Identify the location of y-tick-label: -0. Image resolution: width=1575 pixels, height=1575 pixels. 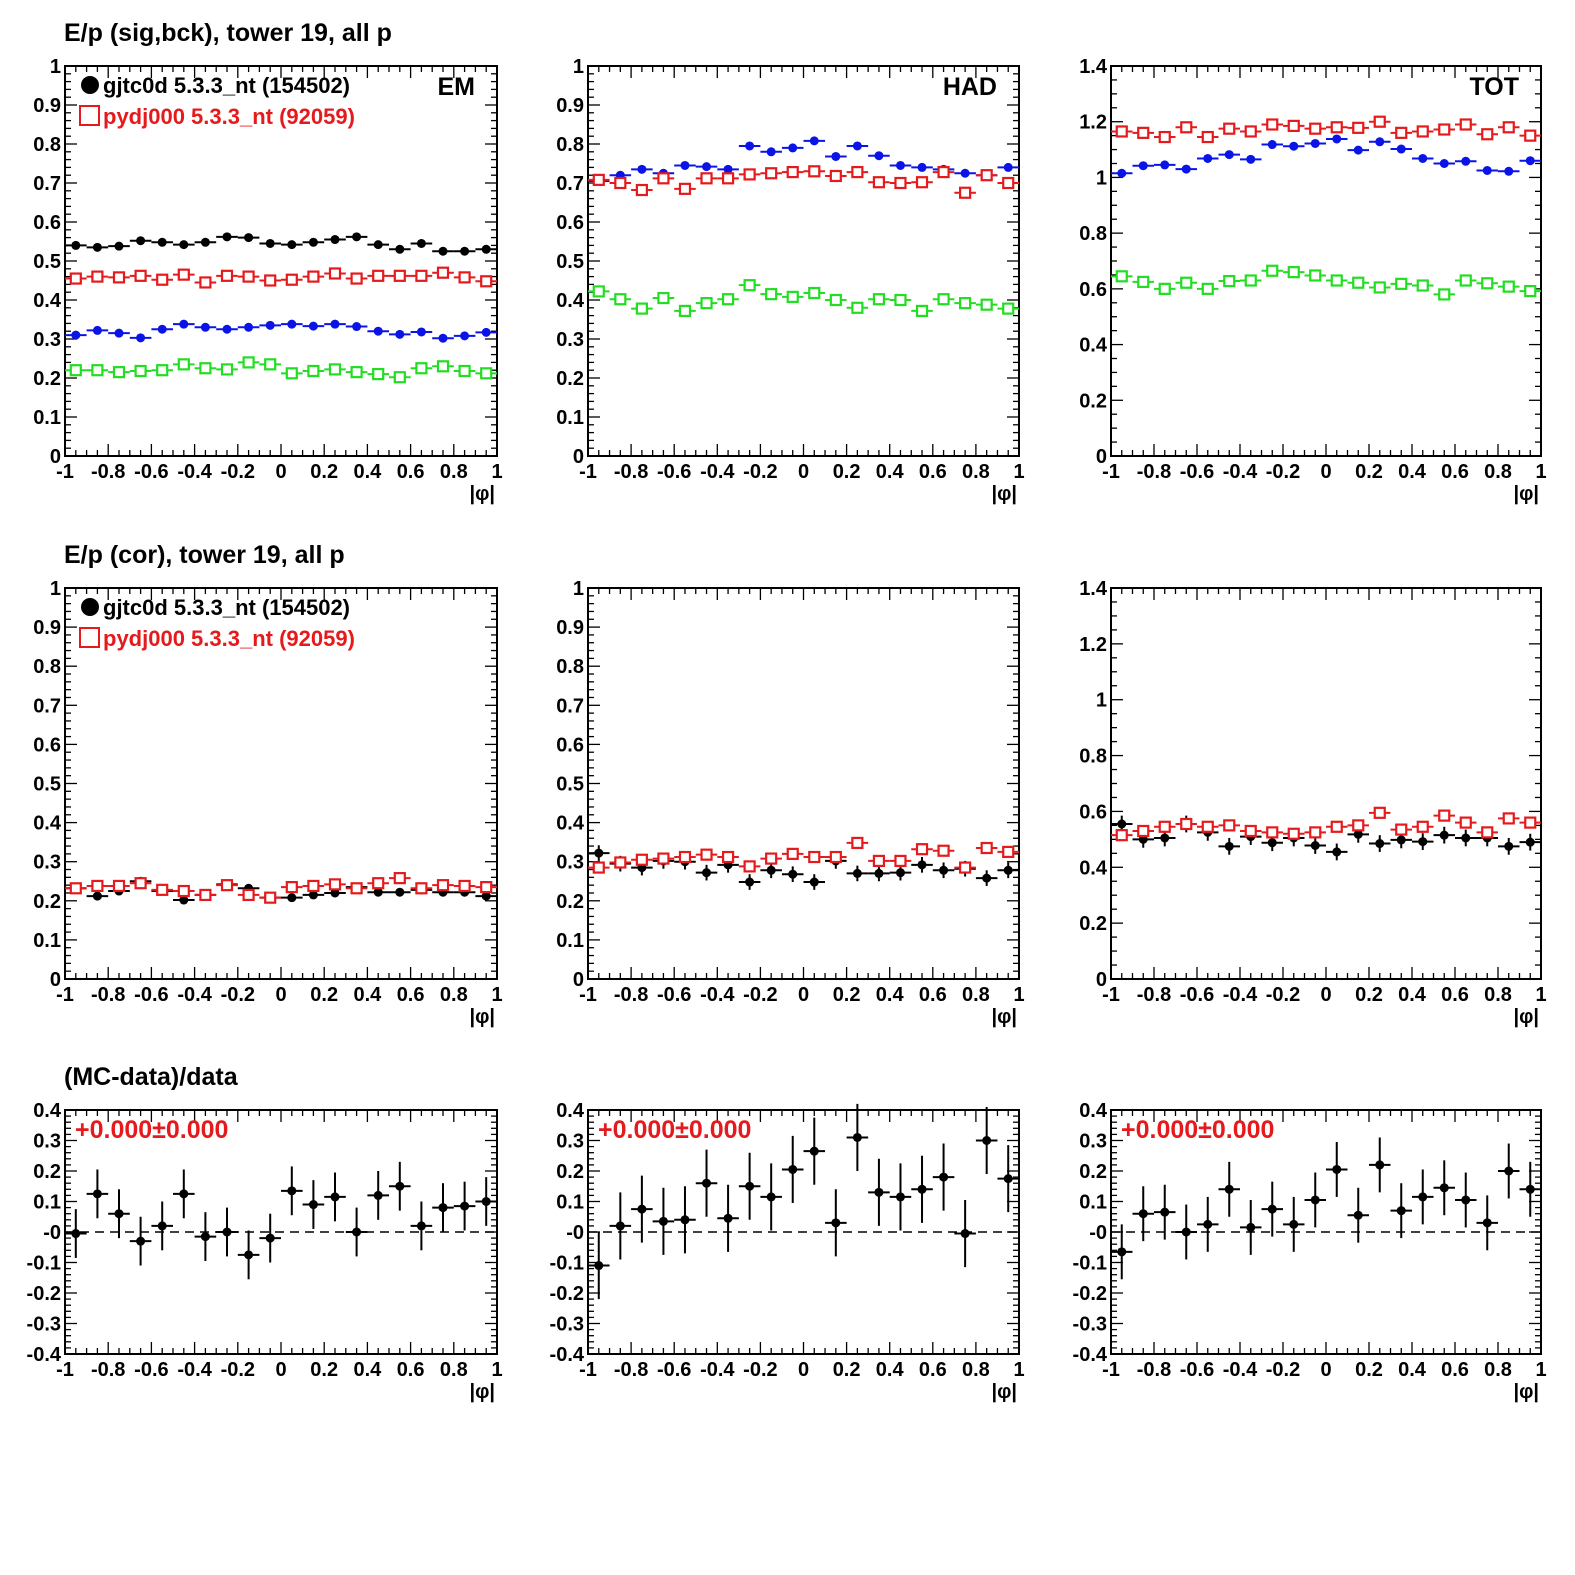
(1098, 1233).